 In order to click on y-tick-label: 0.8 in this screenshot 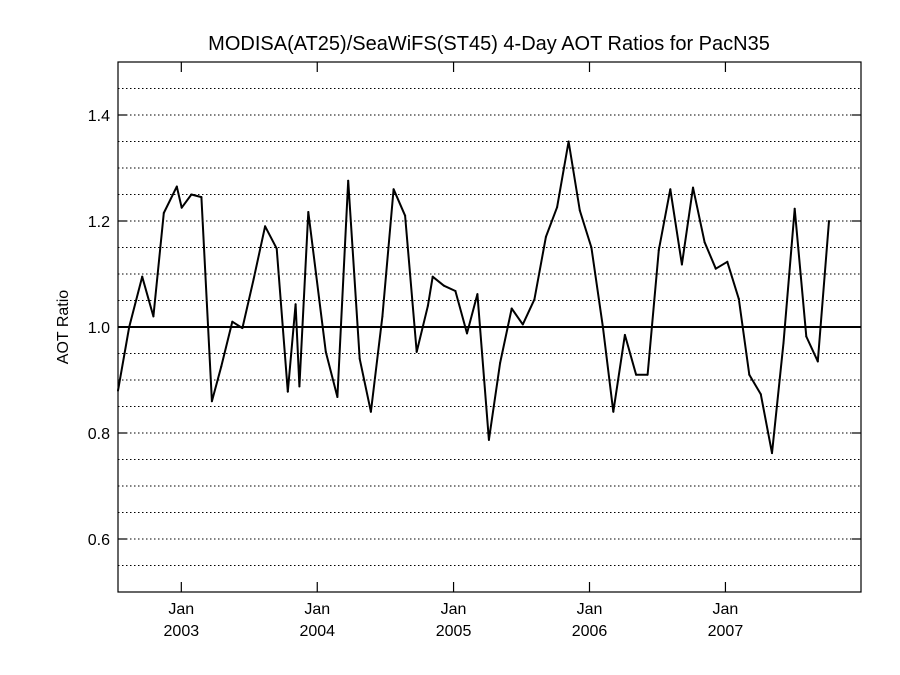, I will do `click(99, 434)`.